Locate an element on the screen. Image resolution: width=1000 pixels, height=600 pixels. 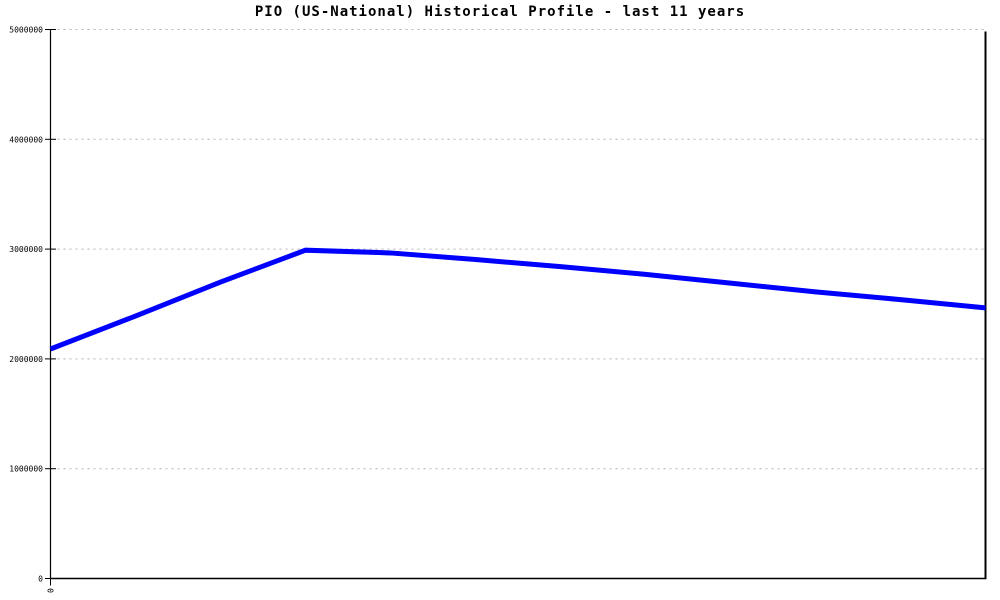
y-tick-label: 0 is located at coordinates (40, 579).